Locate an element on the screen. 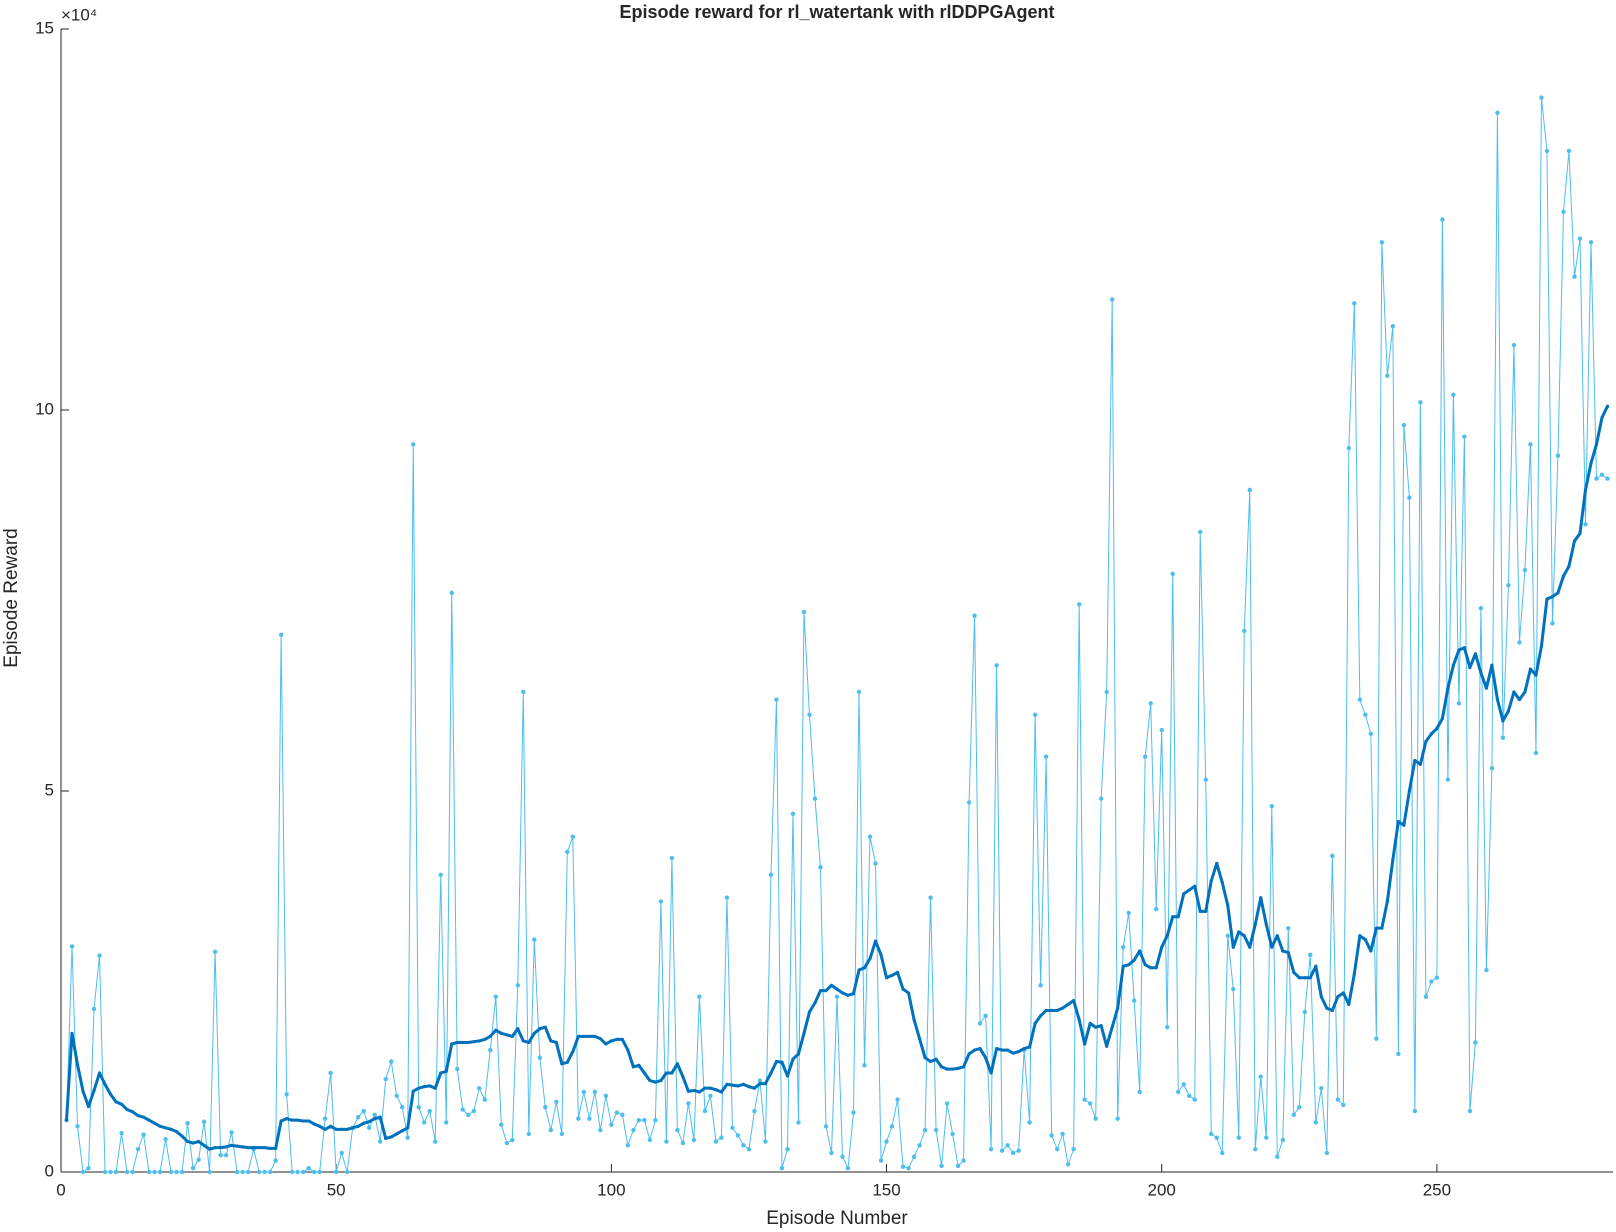  x-axis-label: Episode Number is located at coordinates (837, 1218).